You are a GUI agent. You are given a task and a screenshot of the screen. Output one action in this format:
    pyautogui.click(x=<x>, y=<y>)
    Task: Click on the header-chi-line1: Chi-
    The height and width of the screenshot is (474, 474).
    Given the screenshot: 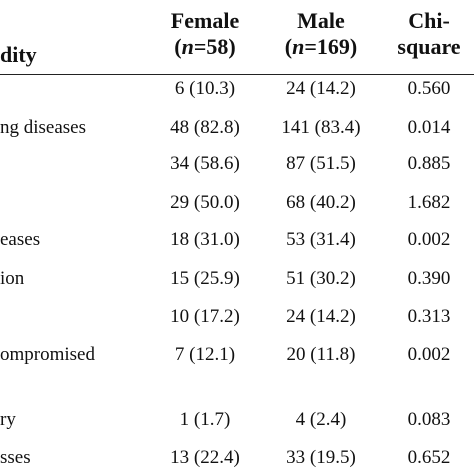 What is the action you would take?
    pyautogui.click(x=429, y=20)
    